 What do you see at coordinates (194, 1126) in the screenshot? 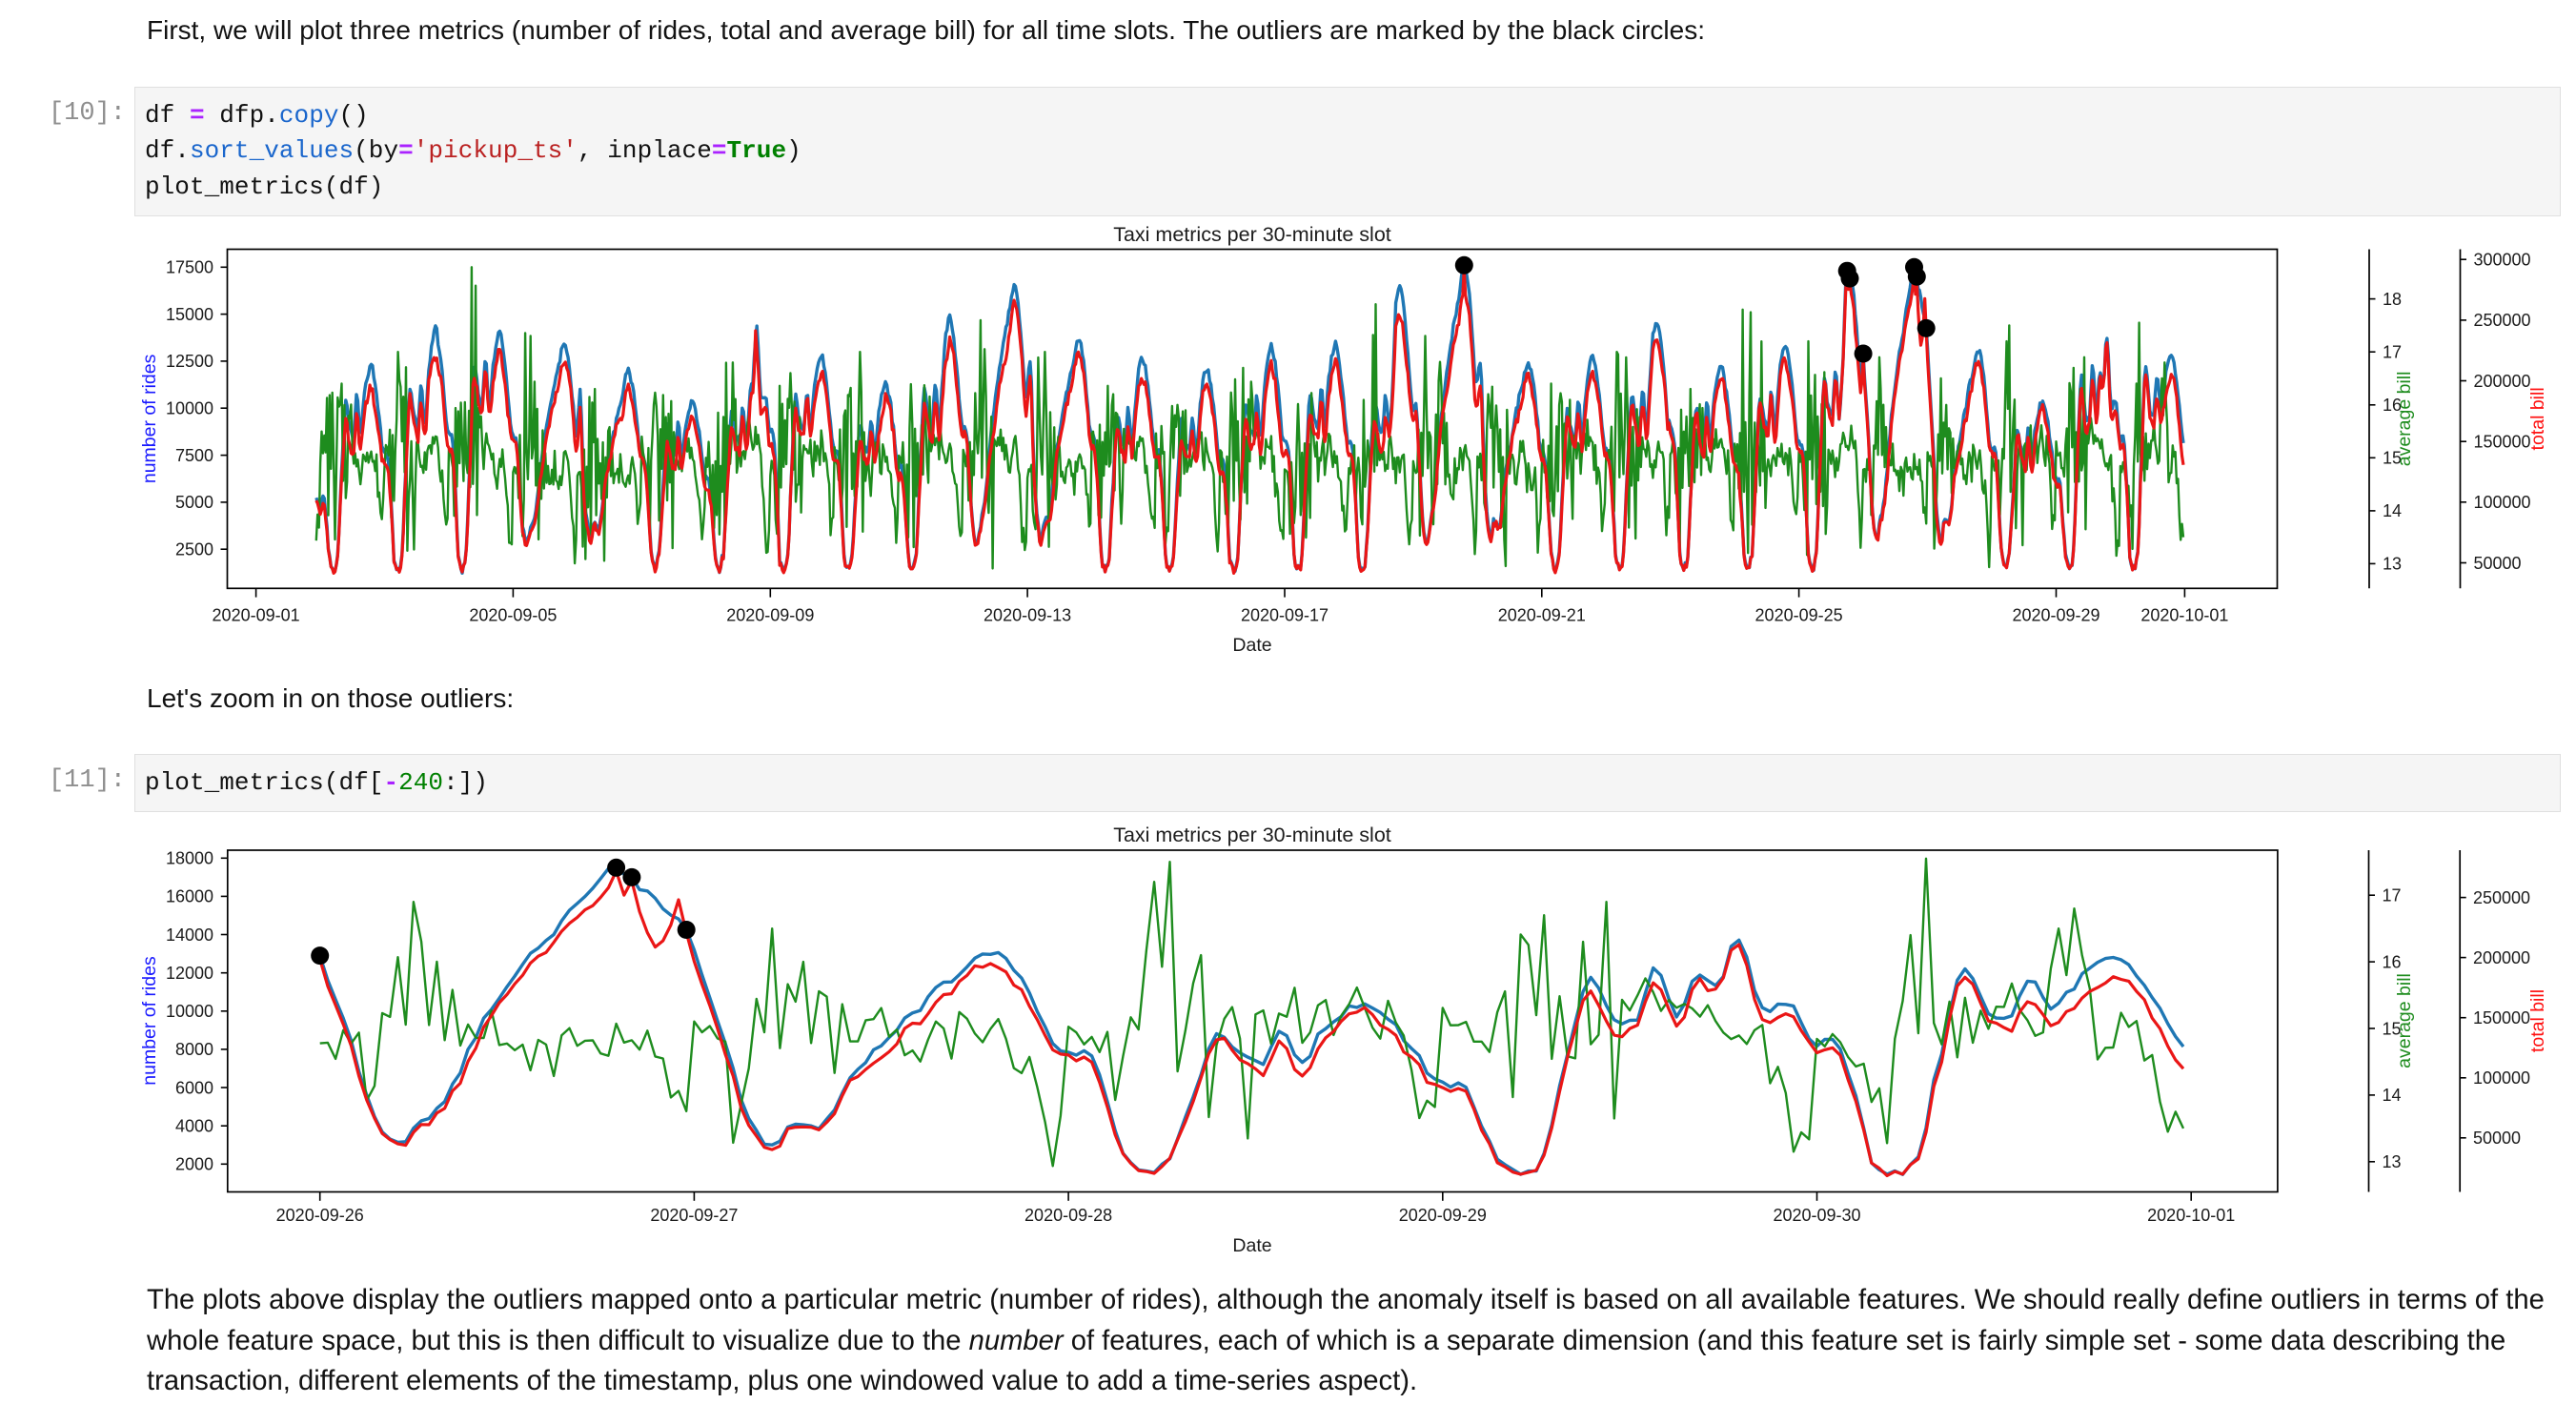
I see `svg-text: 4000` at bounding box center [194, 1126].